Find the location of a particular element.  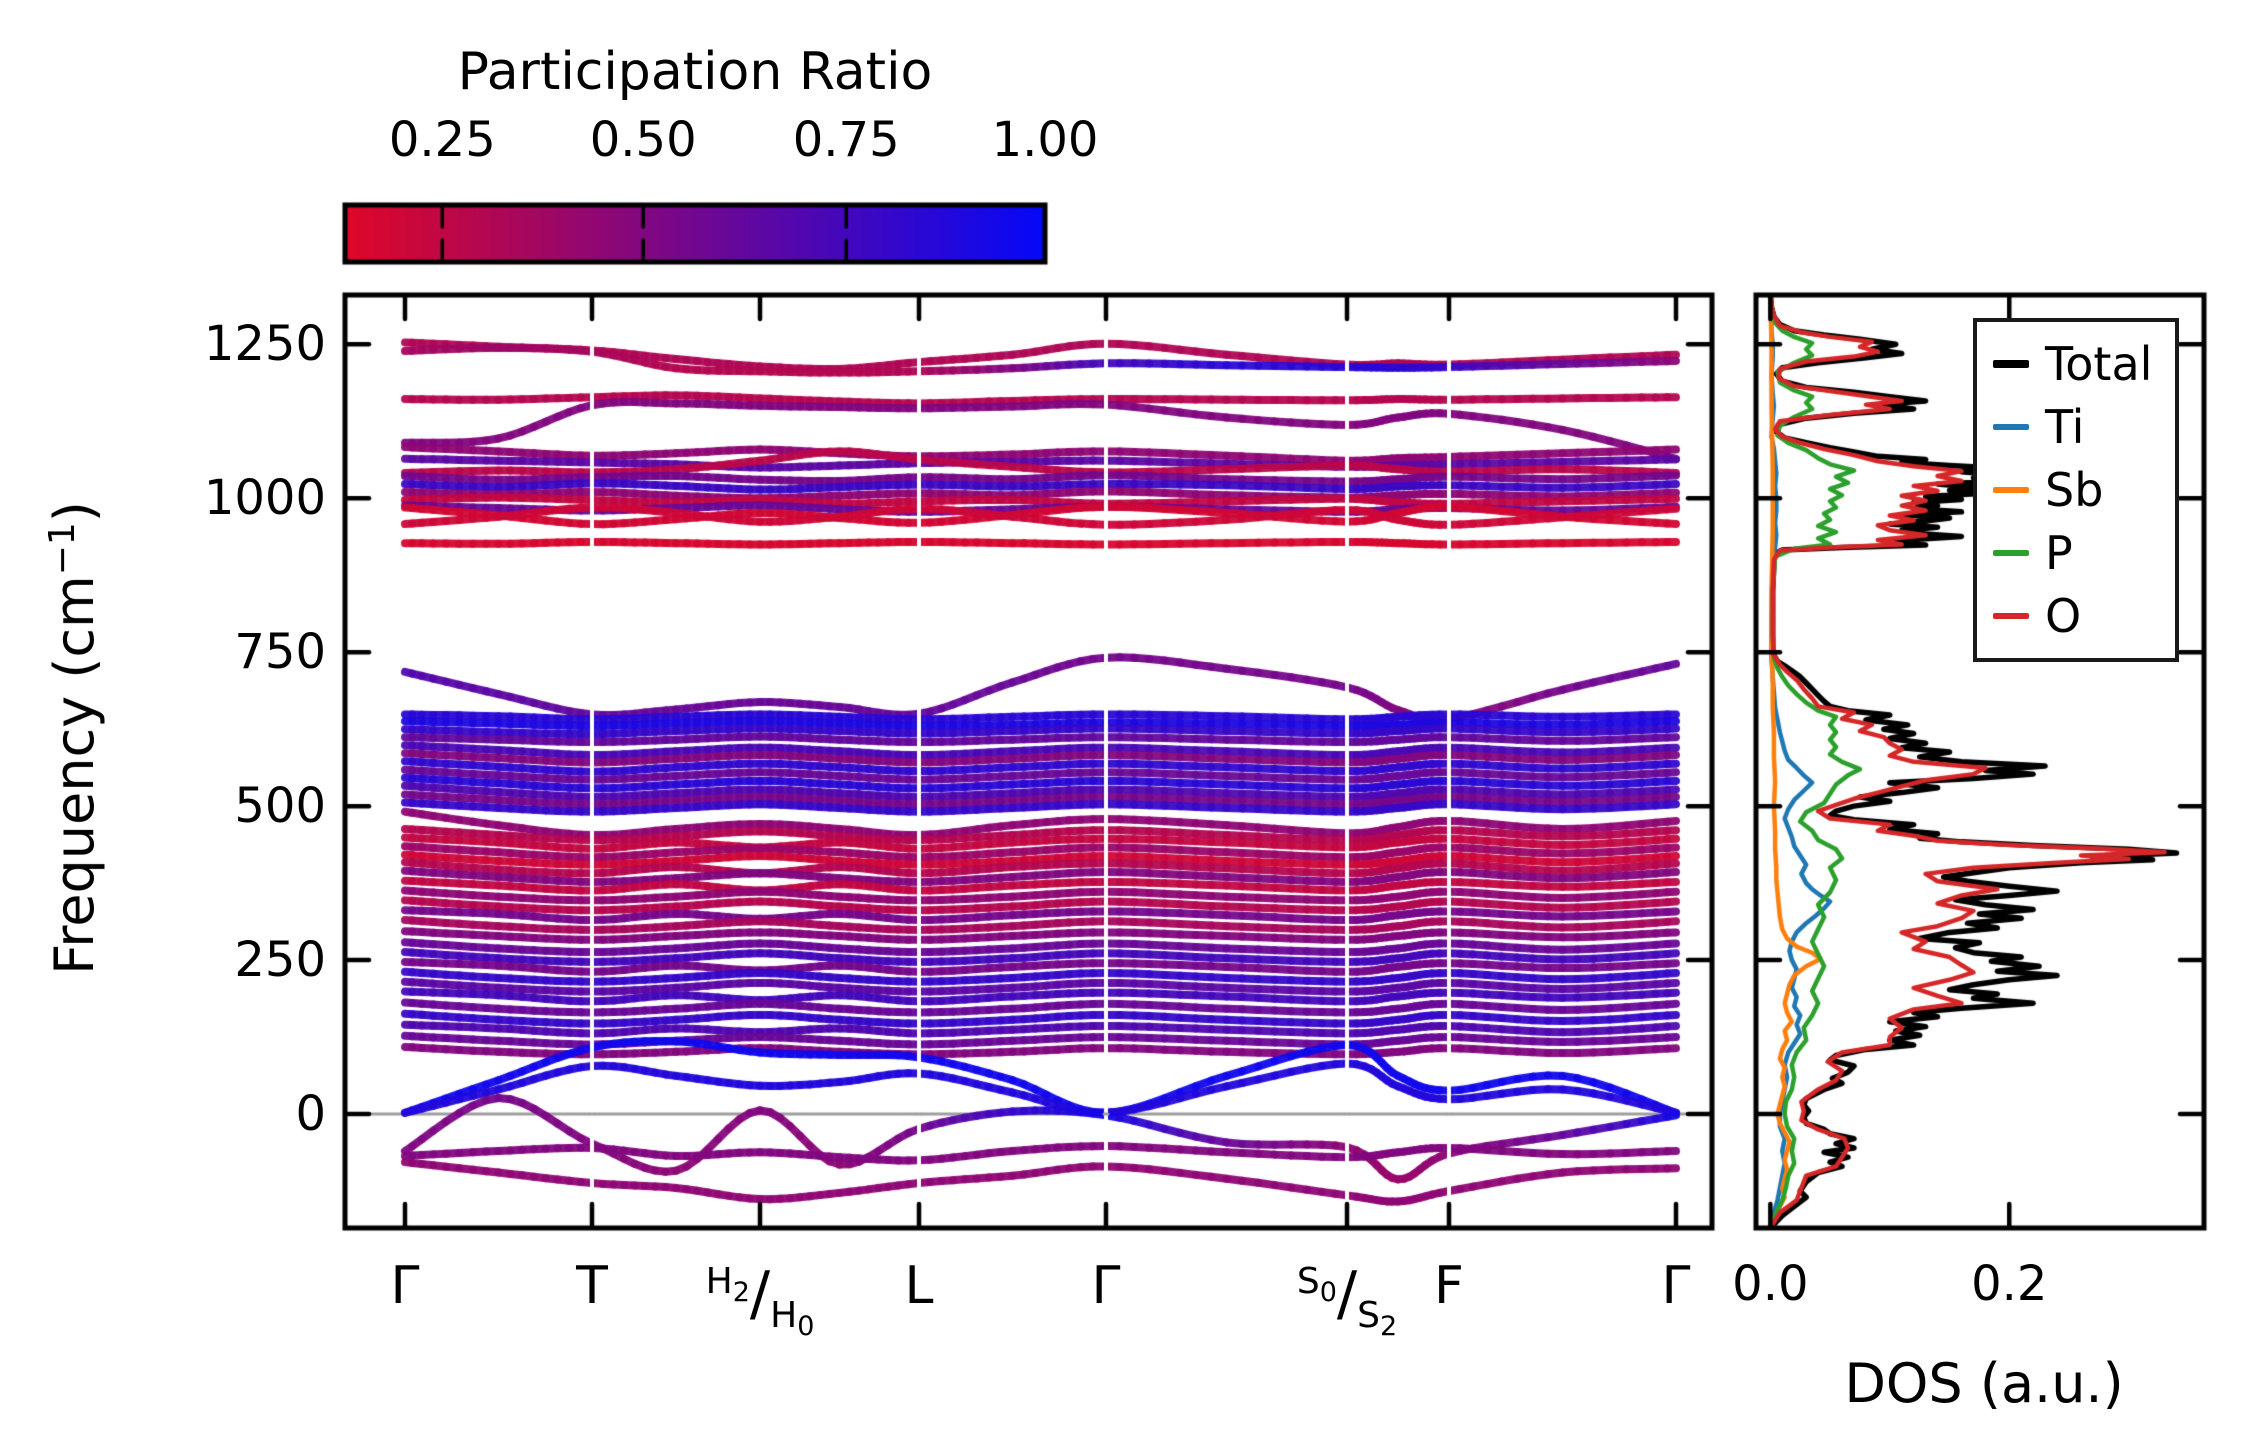

kpoint-top-symbol: H2 is located at coordinates (728, 1283).